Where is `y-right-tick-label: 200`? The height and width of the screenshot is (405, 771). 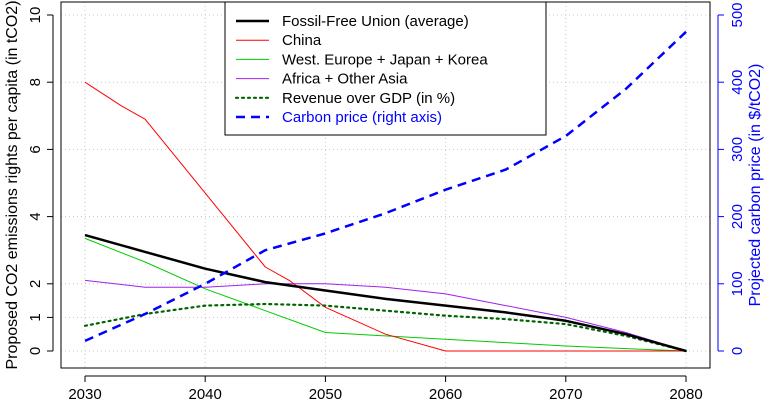
y-right-tick-label: 200 is located at coordinates (737, 216).